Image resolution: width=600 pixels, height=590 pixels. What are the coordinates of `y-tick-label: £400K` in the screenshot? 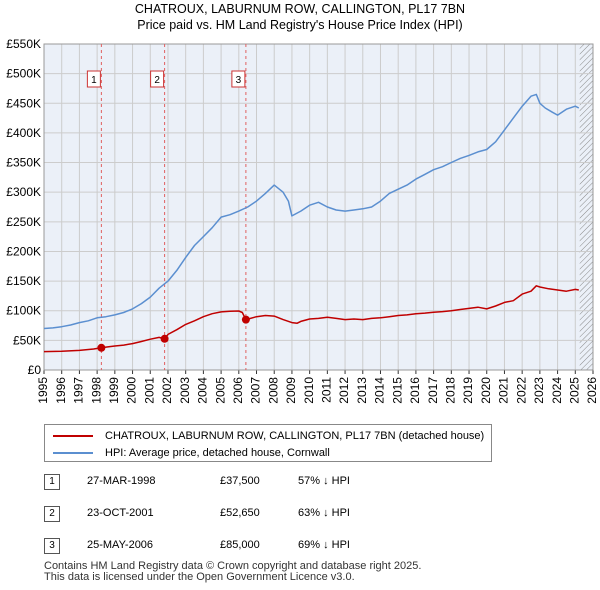 It's located at (23, 133).